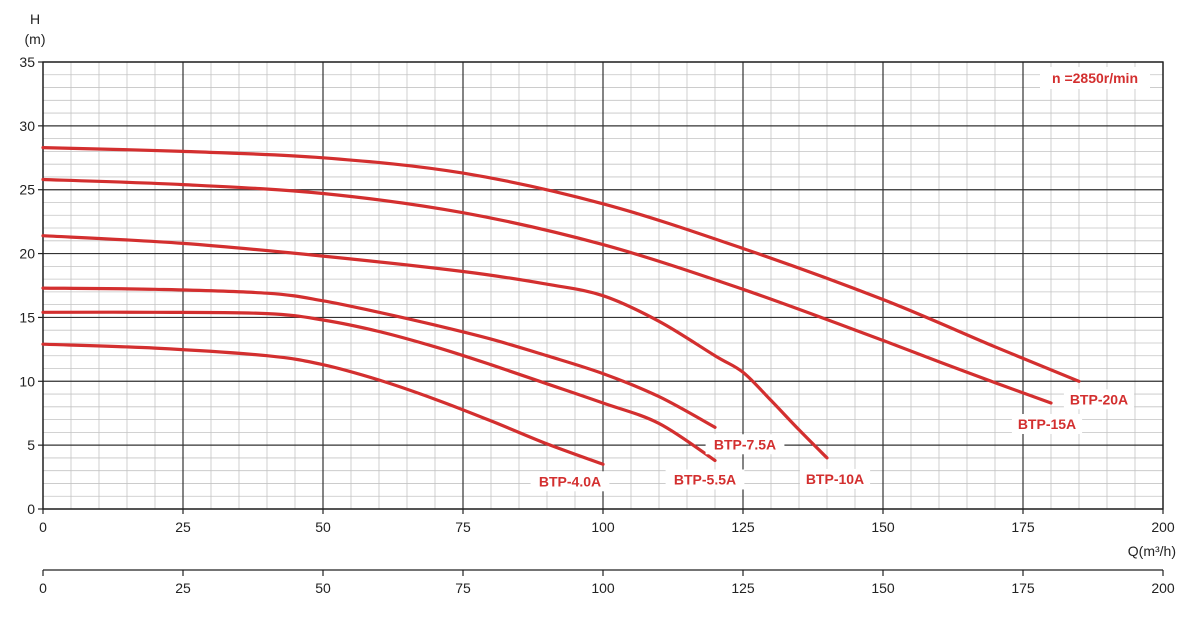 This screenshot has height=622, width=1200. I want to click on speed-annotation: n =2850r/min, so click(1095, 78).